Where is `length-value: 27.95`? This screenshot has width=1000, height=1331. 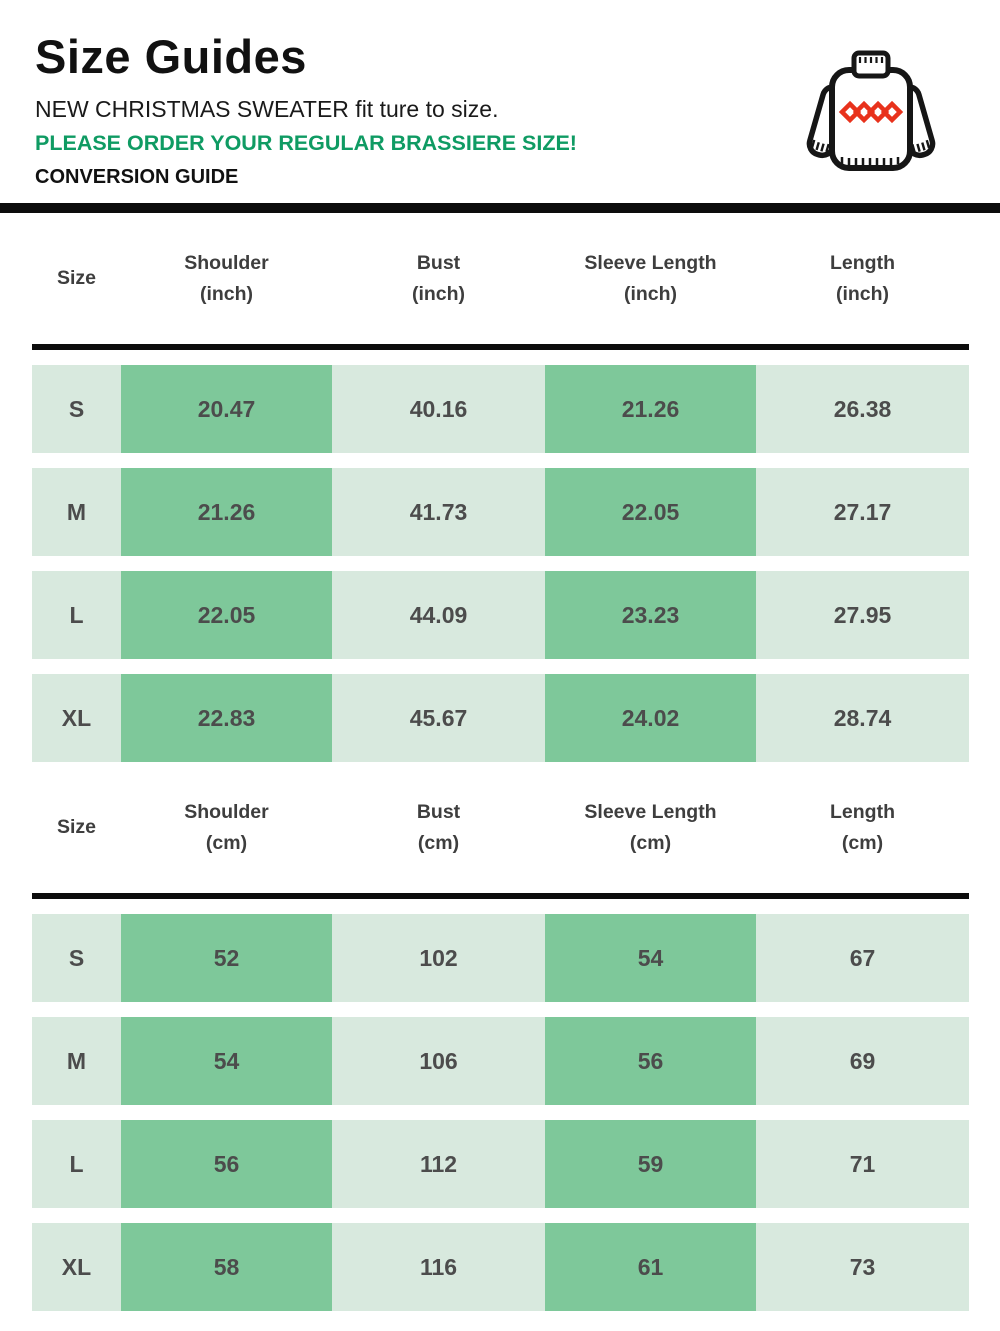
length-value: 27.95 is located at coordinates (862, 615).